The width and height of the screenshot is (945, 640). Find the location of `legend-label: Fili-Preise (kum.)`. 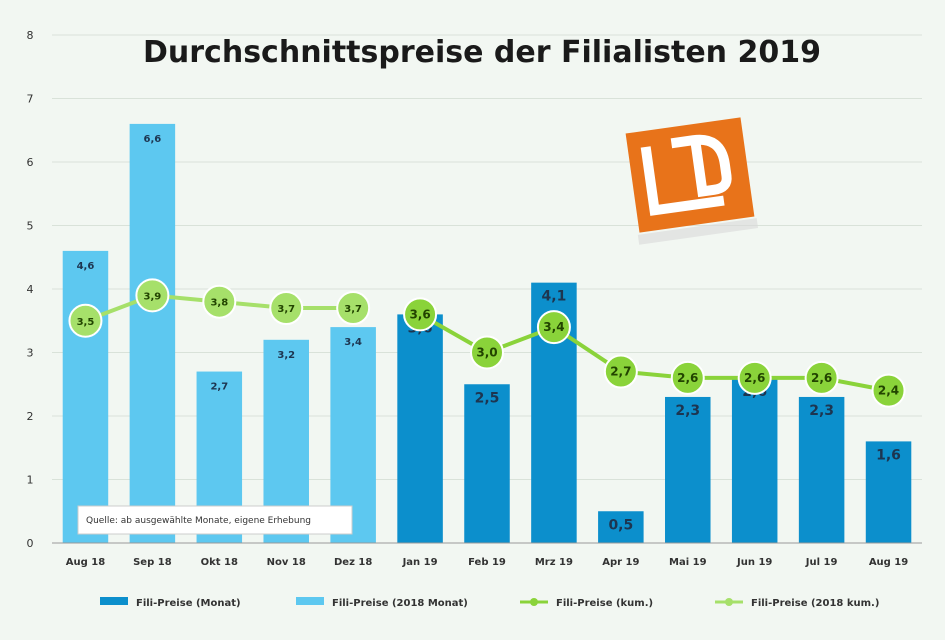

legend-label: Fili-Preise (kum.) is located at coordinates (604, 603).